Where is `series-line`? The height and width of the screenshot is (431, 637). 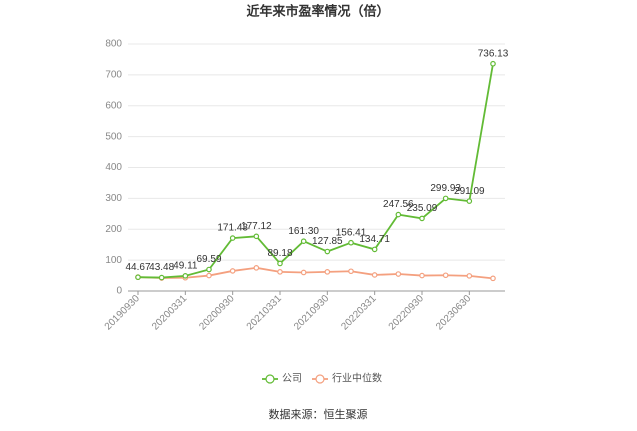
series-line is located at coordinates (315, 273).